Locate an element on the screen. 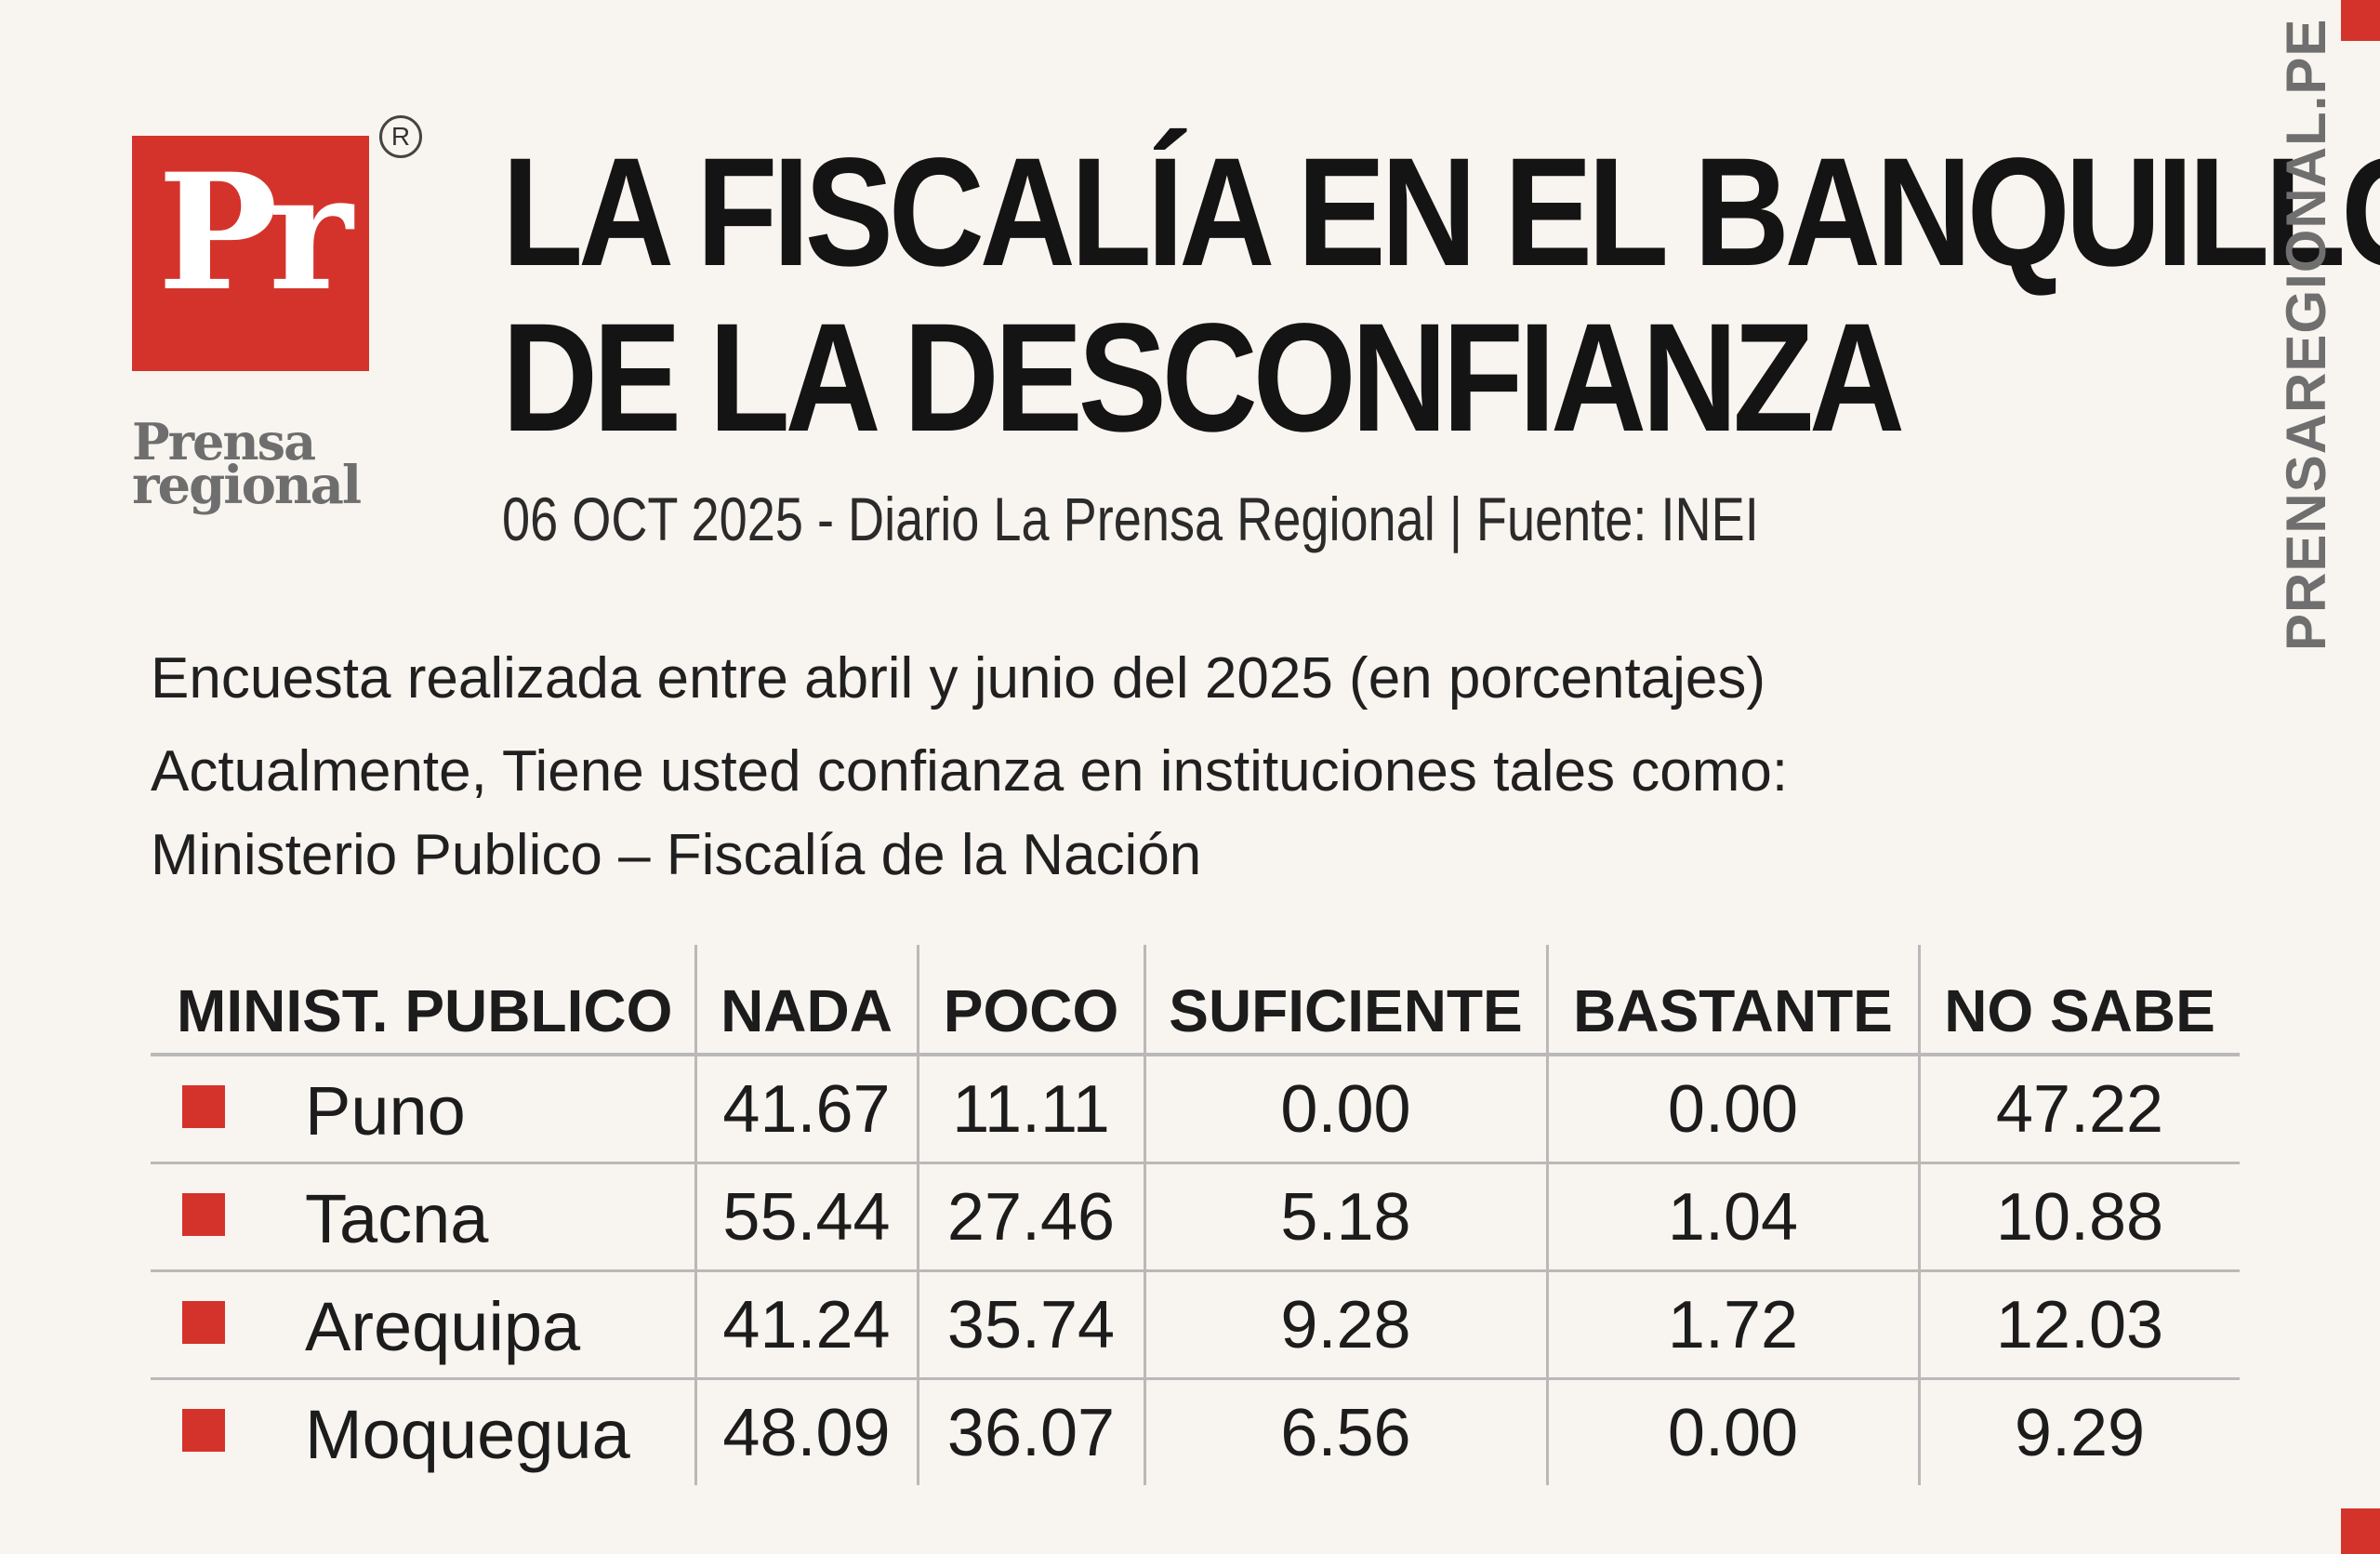 Image resolution: width=2380 pixels, height=1554 pixels. table-row: Puno 41.67 11.11 0.00 0.00 47.22 is located at coordinates (1195, 1109).